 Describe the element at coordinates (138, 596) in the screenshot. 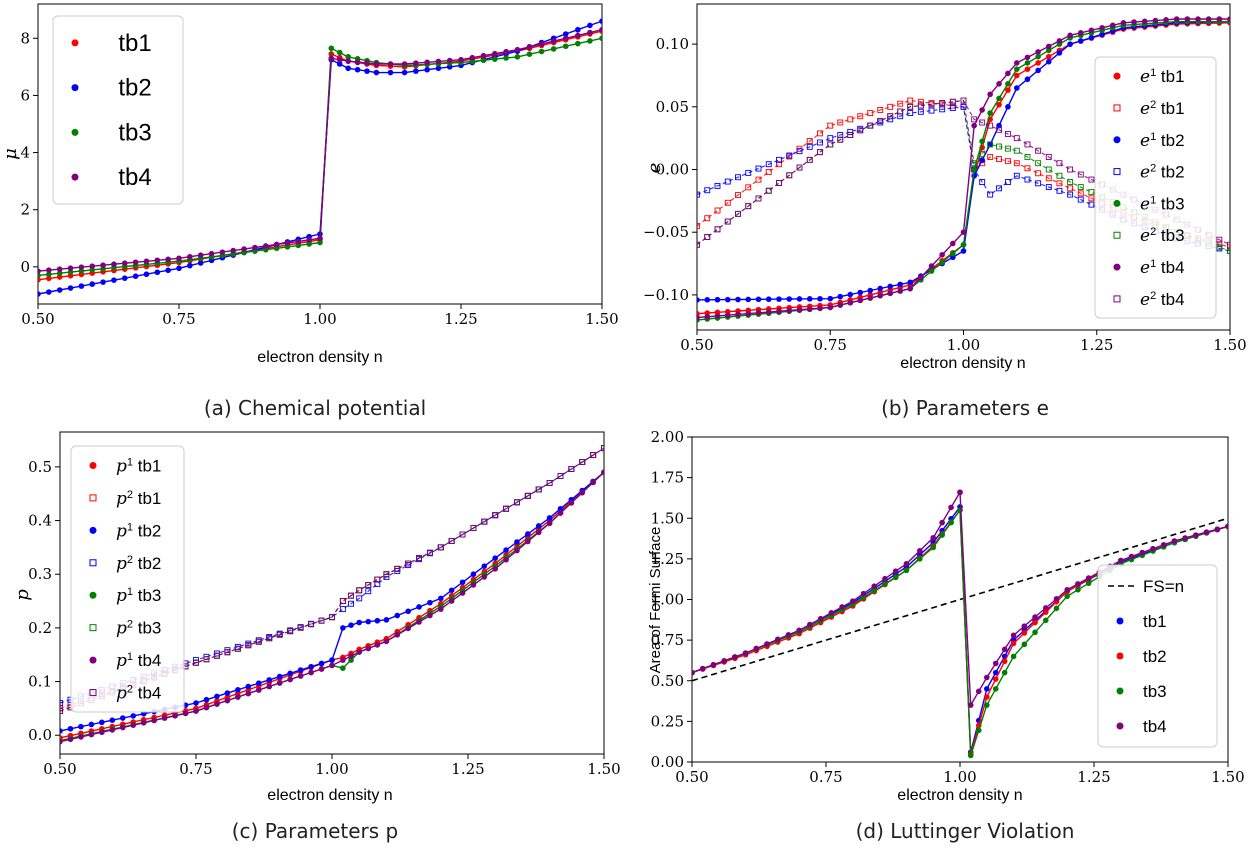

I see `legend-label: p1 tb3` at that location.